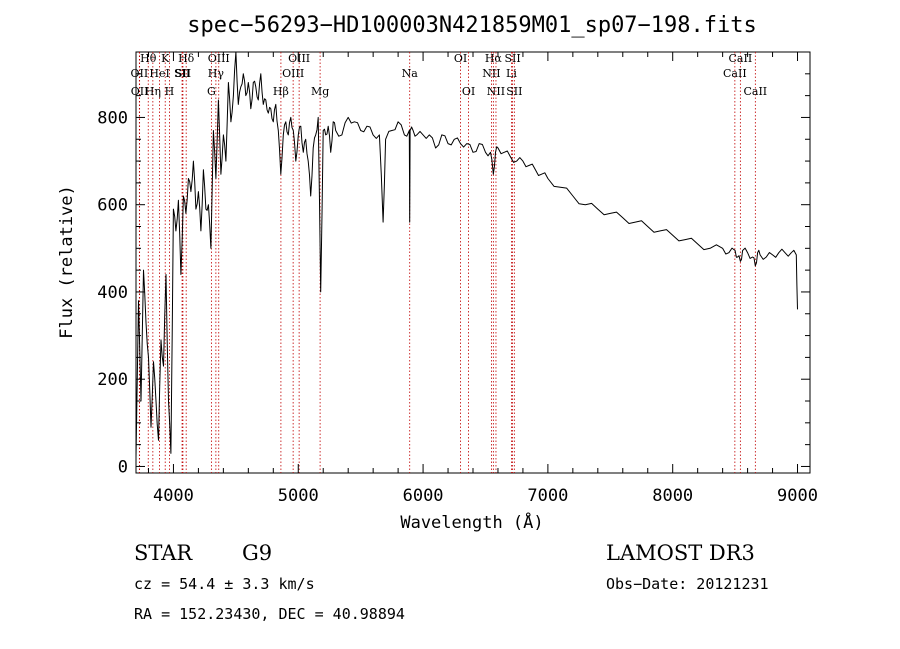  Describe the element at coordinates (547, 496) in the screenshot. I see `x-tick-label: 7000` at that location.